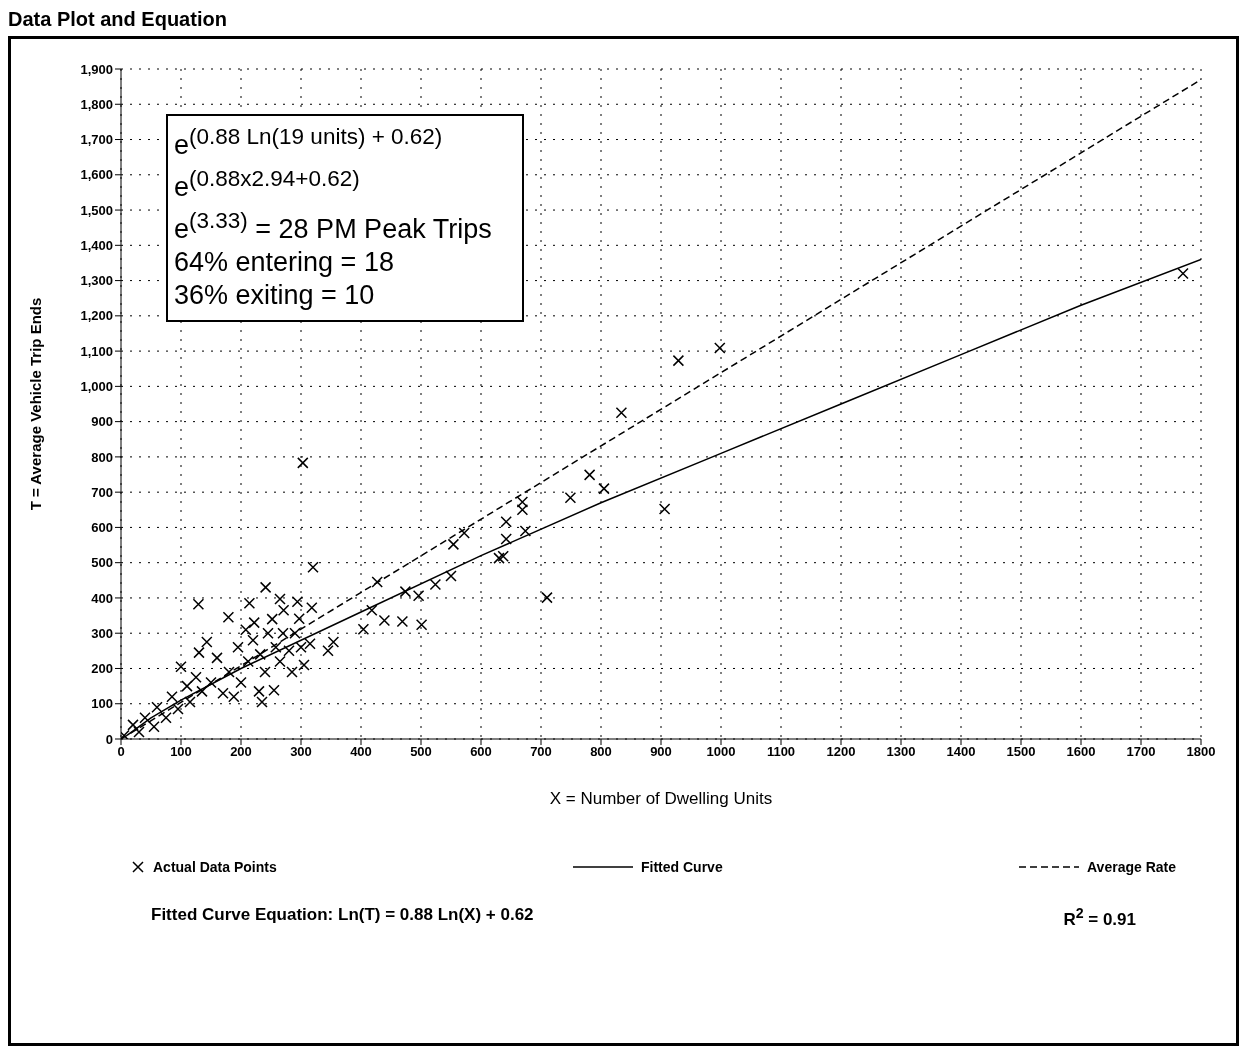 This screenshot has width=1253, height=1064. What do you see at coordinates (1131, 867) in the screenshot?
I see `legend-label: Average Rate` at bounding box center [1131, 867].